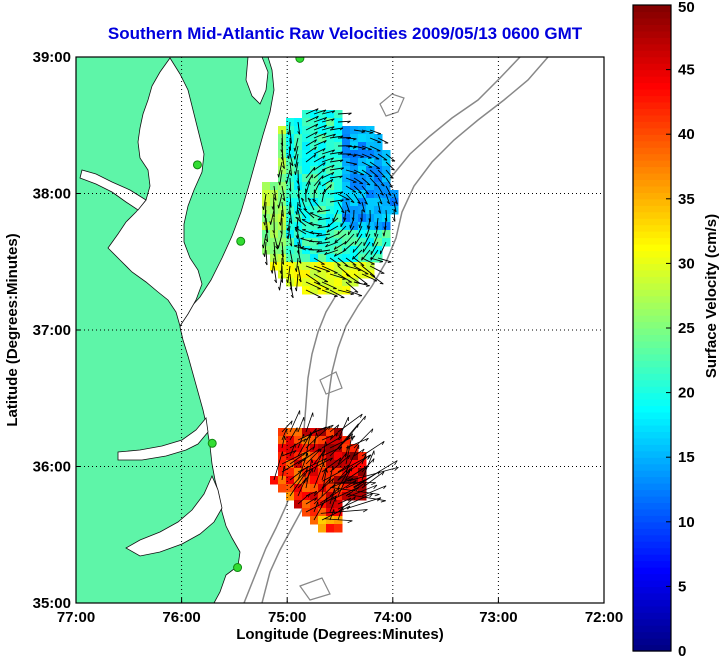  Describe the element at coordinates (57, 330) in the screenshot. I see `y-axis-ticks: 35:00 36:00 37:00 38:00 39:00` at that location.